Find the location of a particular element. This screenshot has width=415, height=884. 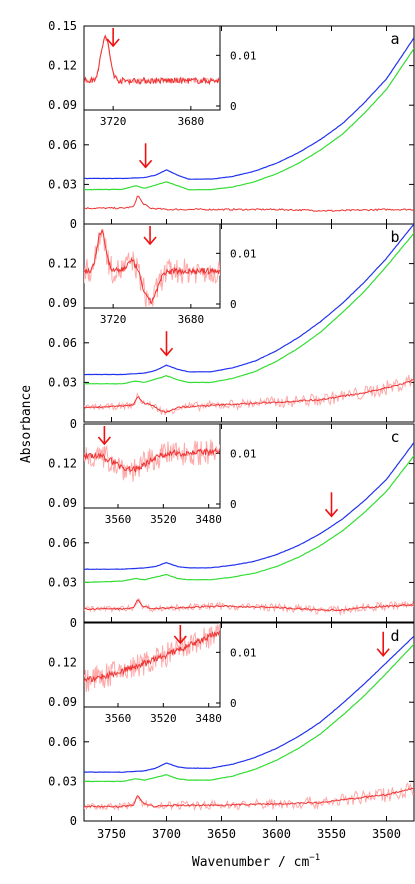

x-tick-label: 3750 is located at coordinates (111, 834).